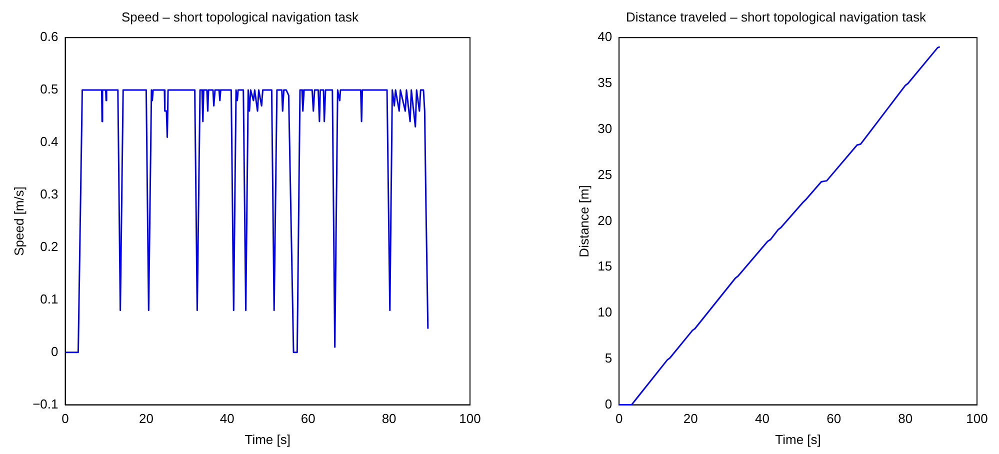 The height and width of the screenshot is (454, 999). I want to click on y-tick-label: 40, so click(605, 36).